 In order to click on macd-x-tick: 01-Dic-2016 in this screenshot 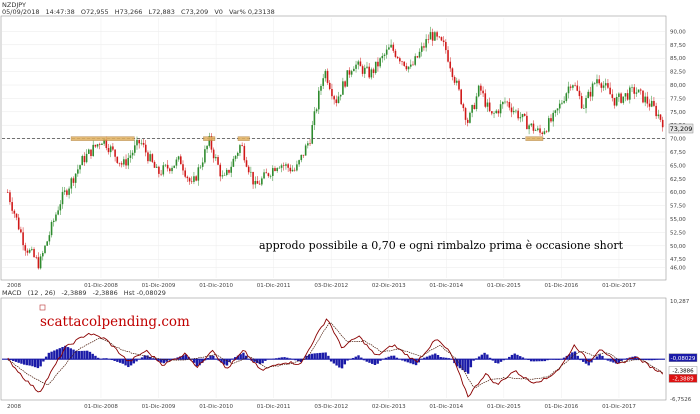, I will do `click(562, 407)`.